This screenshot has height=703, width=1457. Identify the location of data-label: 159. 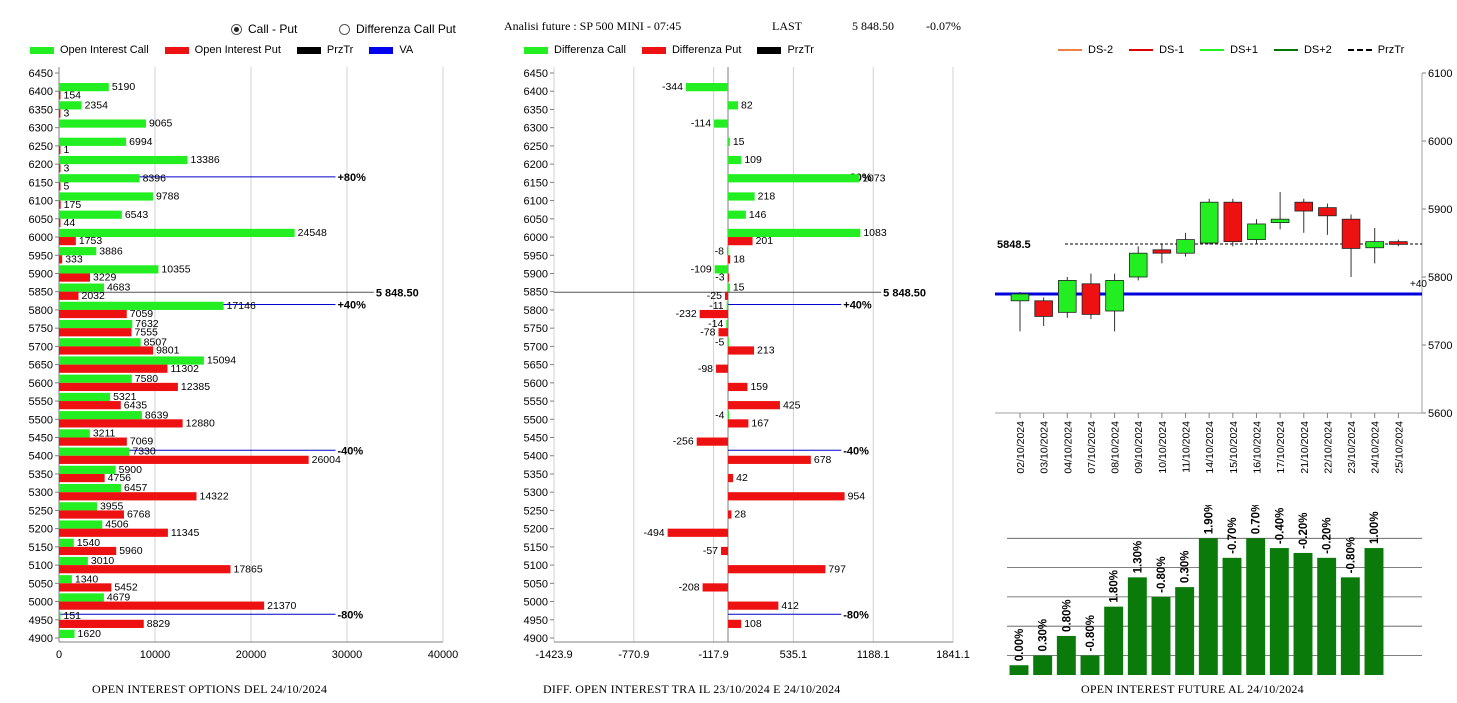
(759, 387).